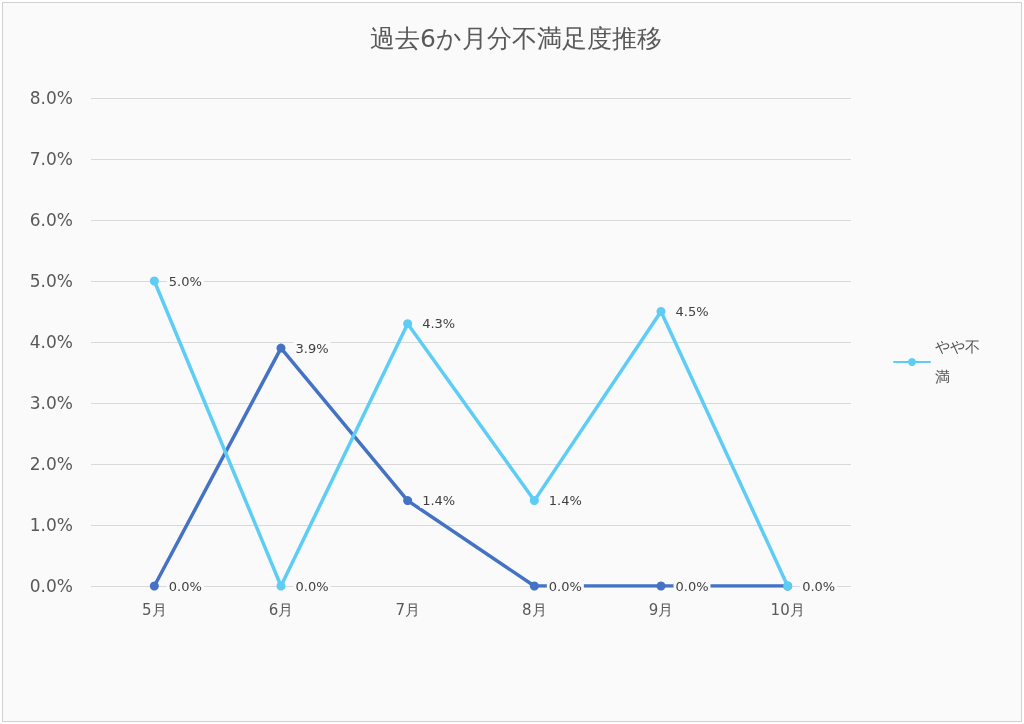  What do you see at coordinates (281, 609) in the screenshot?
I see `x-tick-label: 6月` at bounding box center [281, 609].